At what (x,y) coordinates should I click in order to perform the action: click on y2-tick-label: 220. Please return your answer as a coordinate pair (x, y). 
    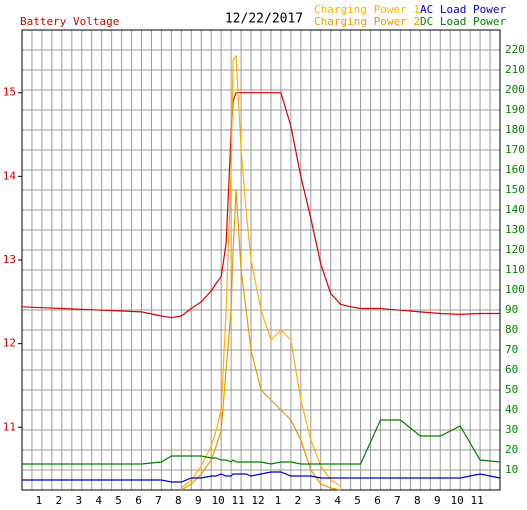
    Looking at the image, I should click on (515, 49).